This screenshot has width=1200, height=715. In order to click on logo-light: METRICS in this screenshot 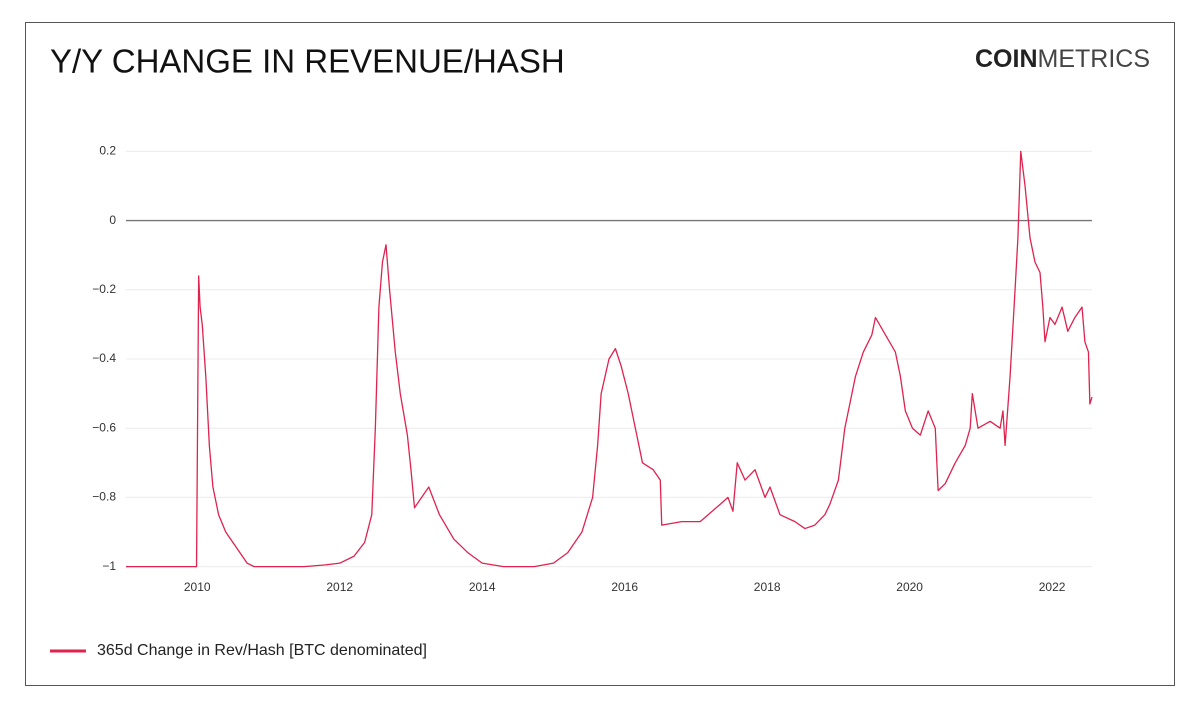, I will do `click(1094, 59)`.